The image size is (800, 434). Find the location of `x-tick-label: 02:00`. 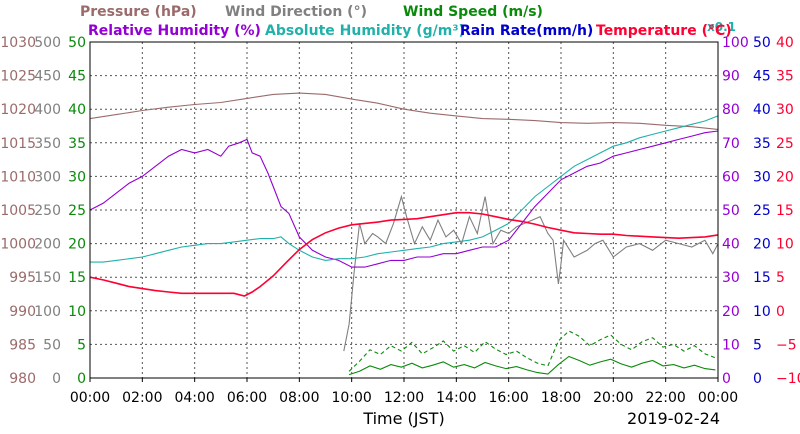

x-tick-label: 02:00 is located at coordinates (142, 398).